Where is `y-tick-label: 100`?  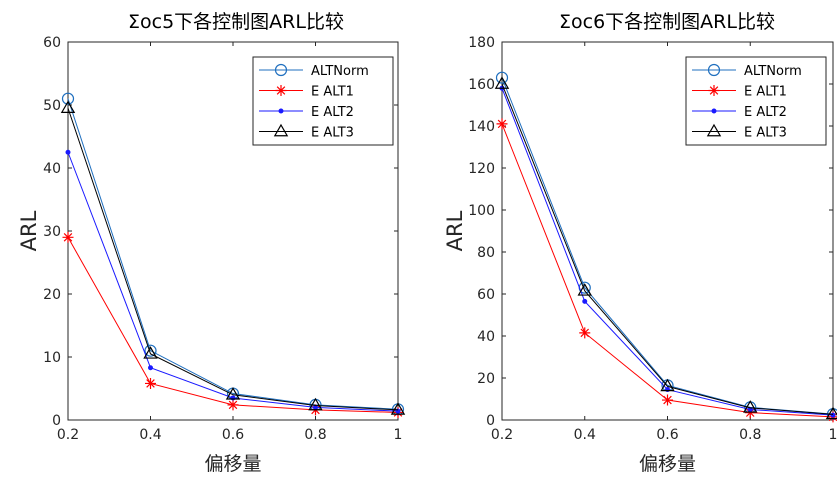 y-tick-label: 100 is located at coordinates (481, 211).